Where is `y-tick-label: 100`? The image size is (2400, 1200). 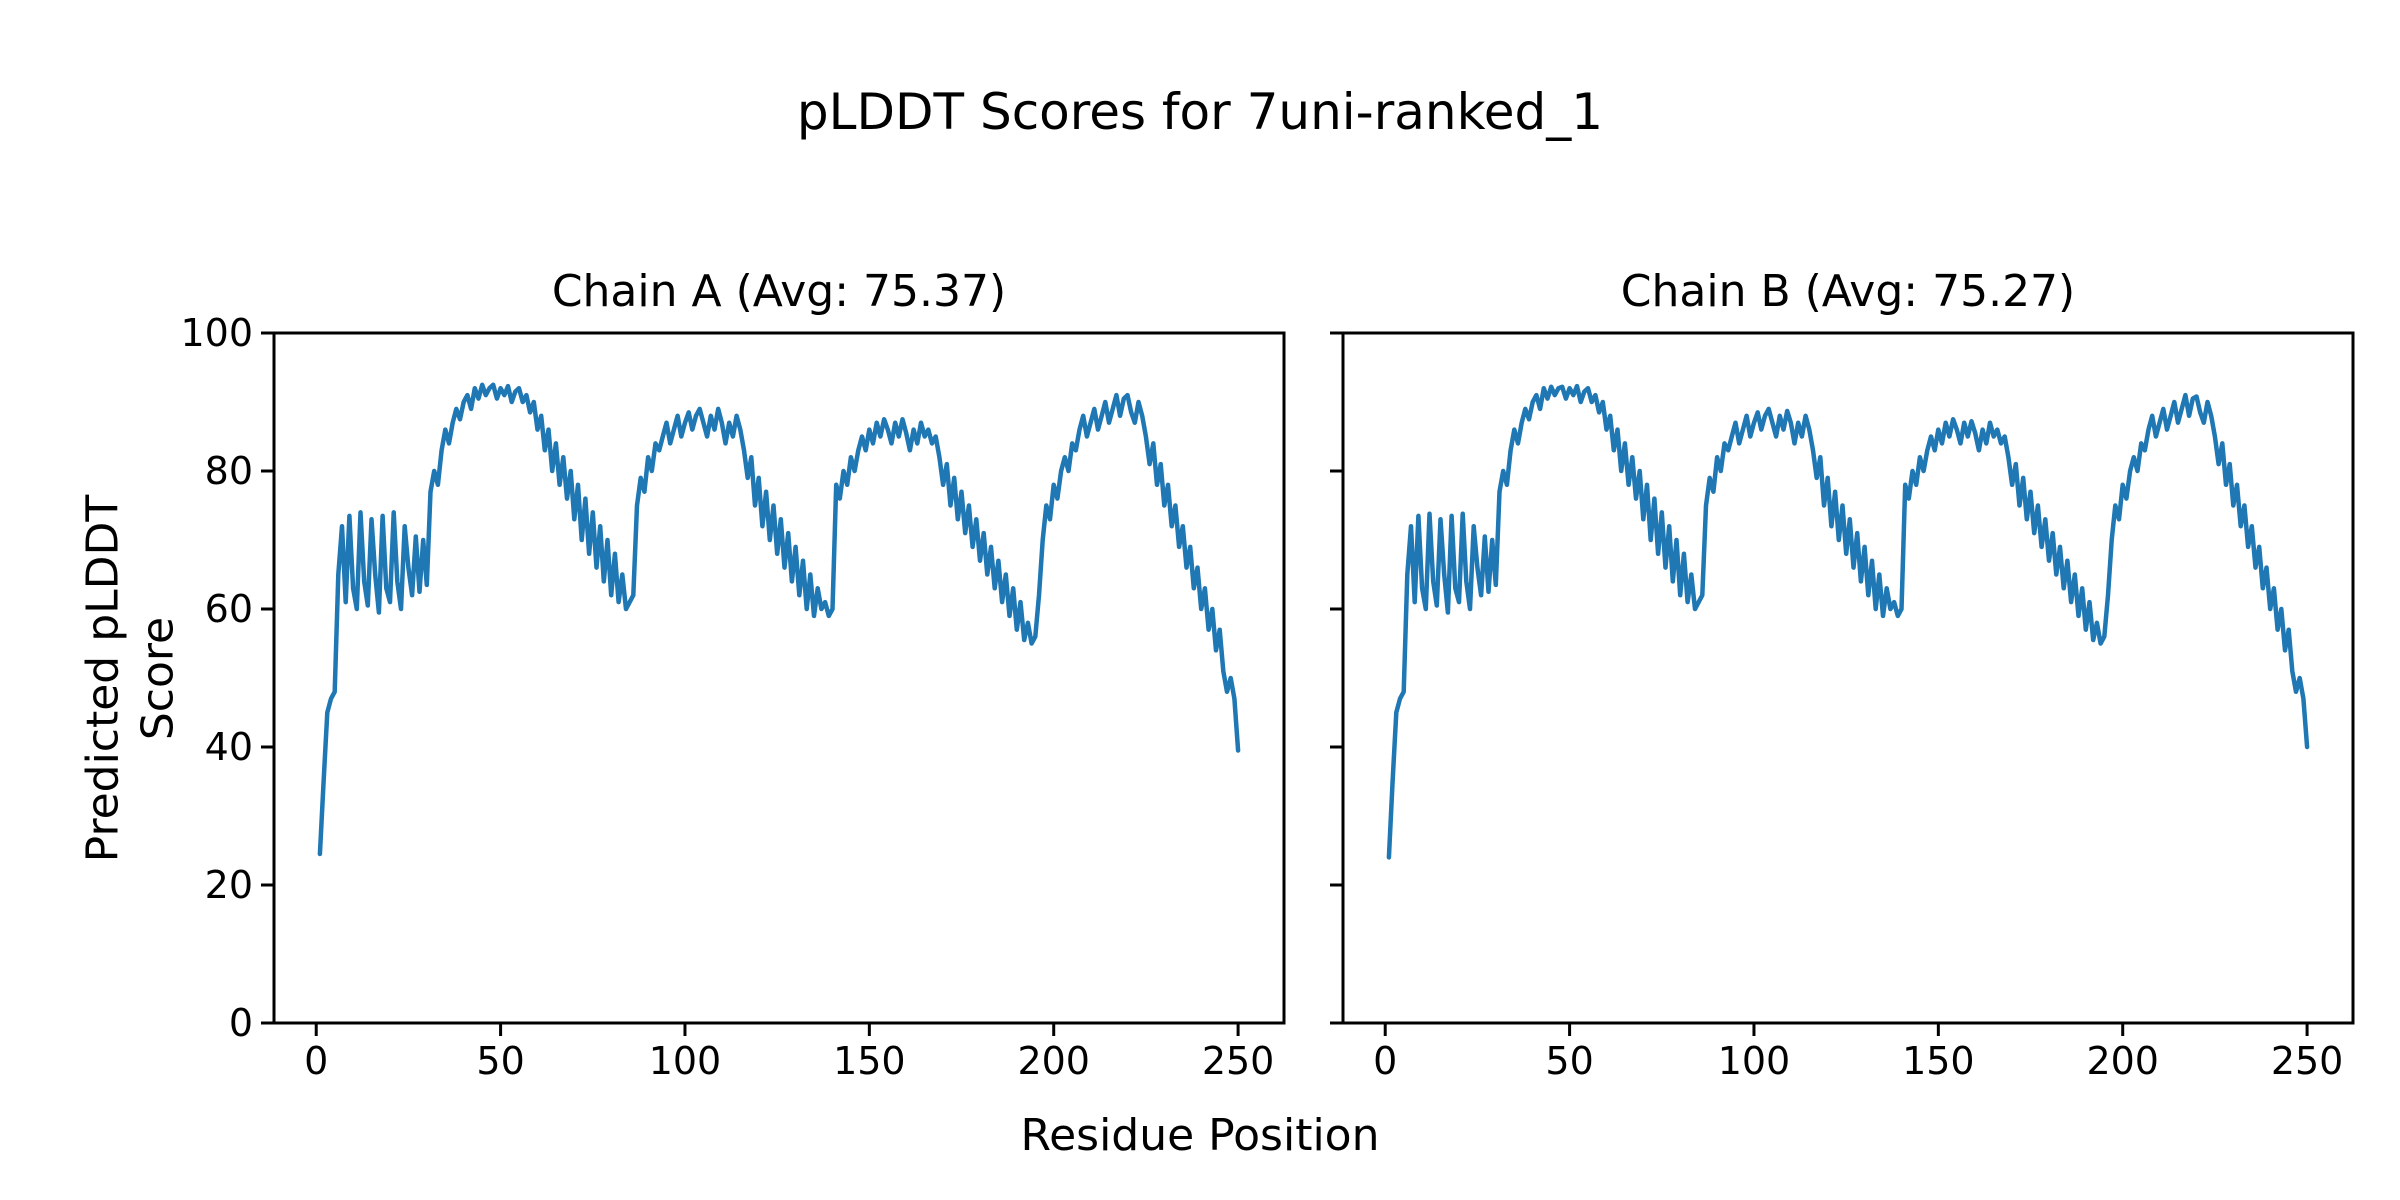 y-tick-label: 100 is located at coordinates (216, 333).